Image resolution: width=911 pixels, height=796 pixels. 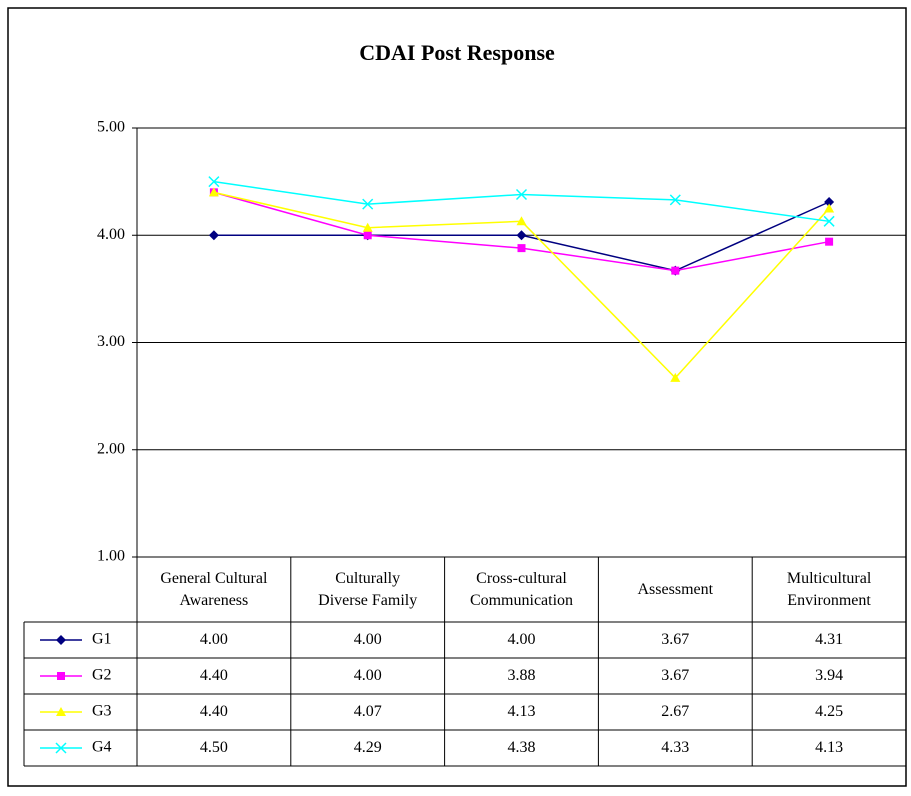 I want to click on data-value: 3.88, so click(x=521, y=675).